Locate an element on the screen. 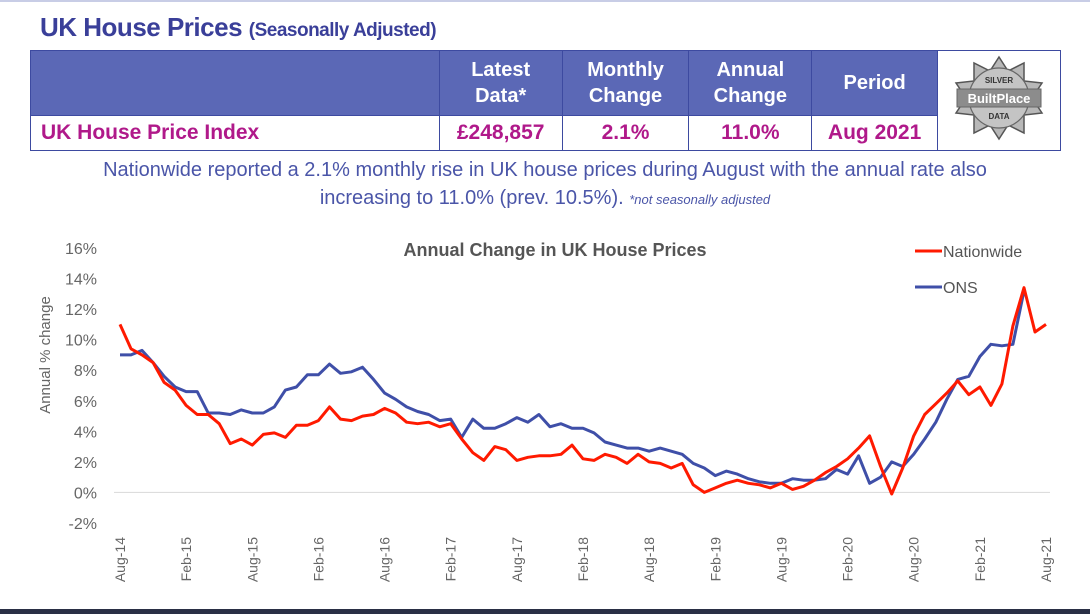 The width and height of the screenshot is (1090, 614). y-tick-label: 2% is located at coordinates (85, 463).